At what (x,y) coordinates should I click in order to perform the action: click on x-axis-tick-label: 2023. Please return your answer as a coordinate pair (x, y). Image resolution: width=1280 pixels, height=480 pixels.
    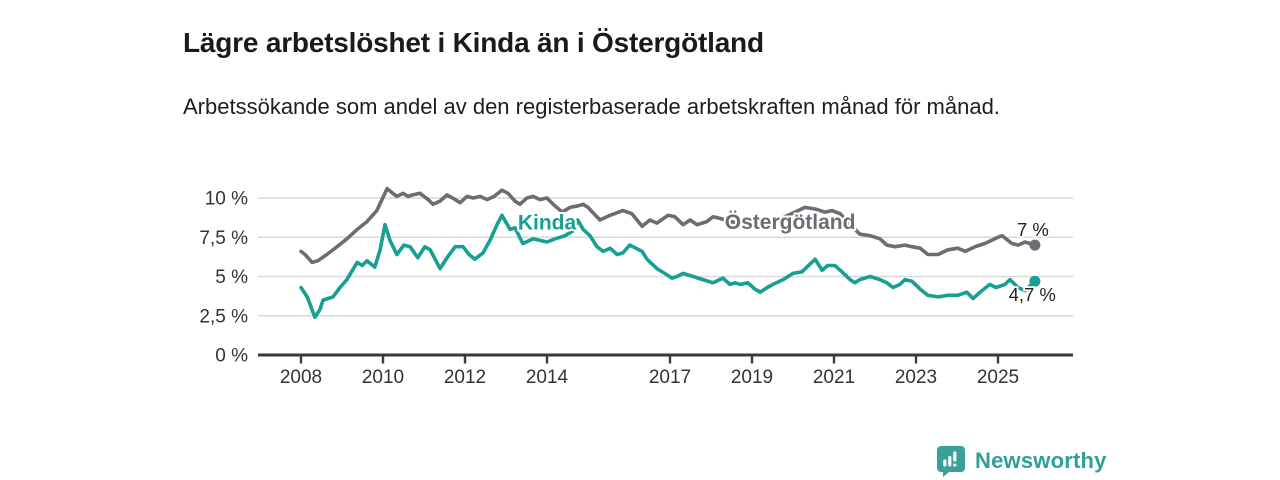
    Looking at the image, I should click on (916, 377).